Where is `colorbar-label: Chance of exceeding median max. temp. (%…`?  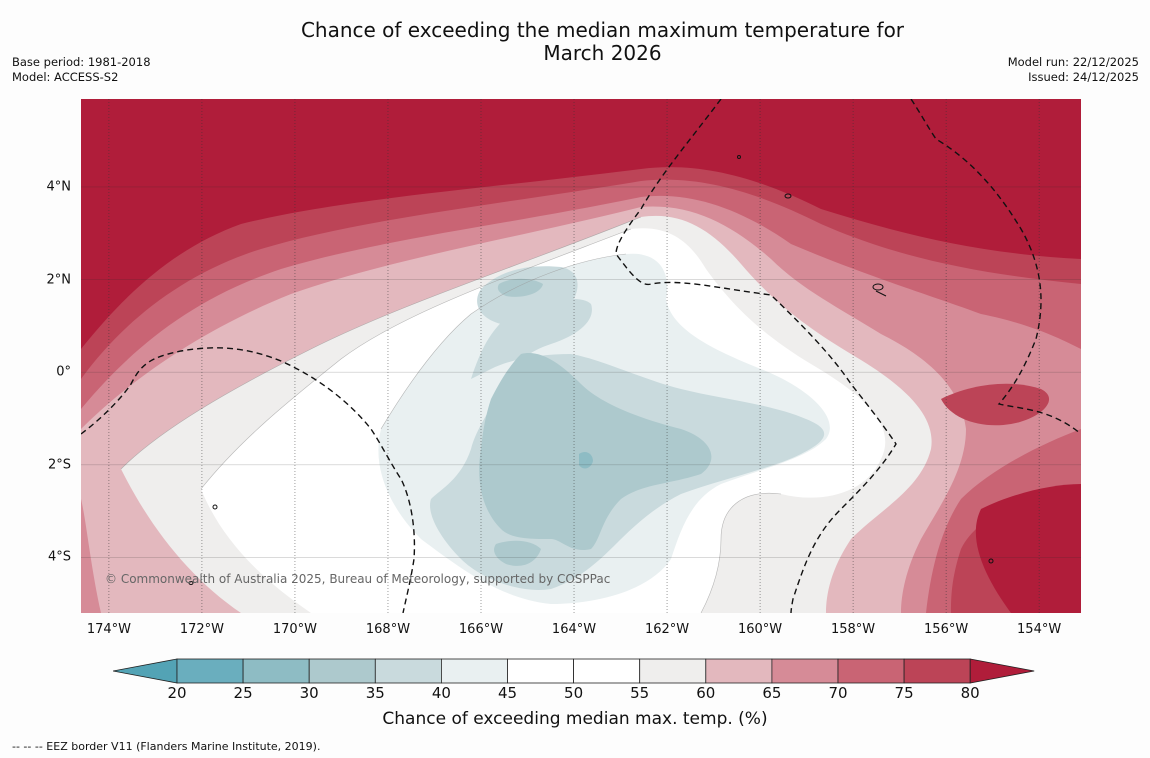
colorbar-label: Chance of exceeding median max. temp. (%… is located at coordinates (575, 719).